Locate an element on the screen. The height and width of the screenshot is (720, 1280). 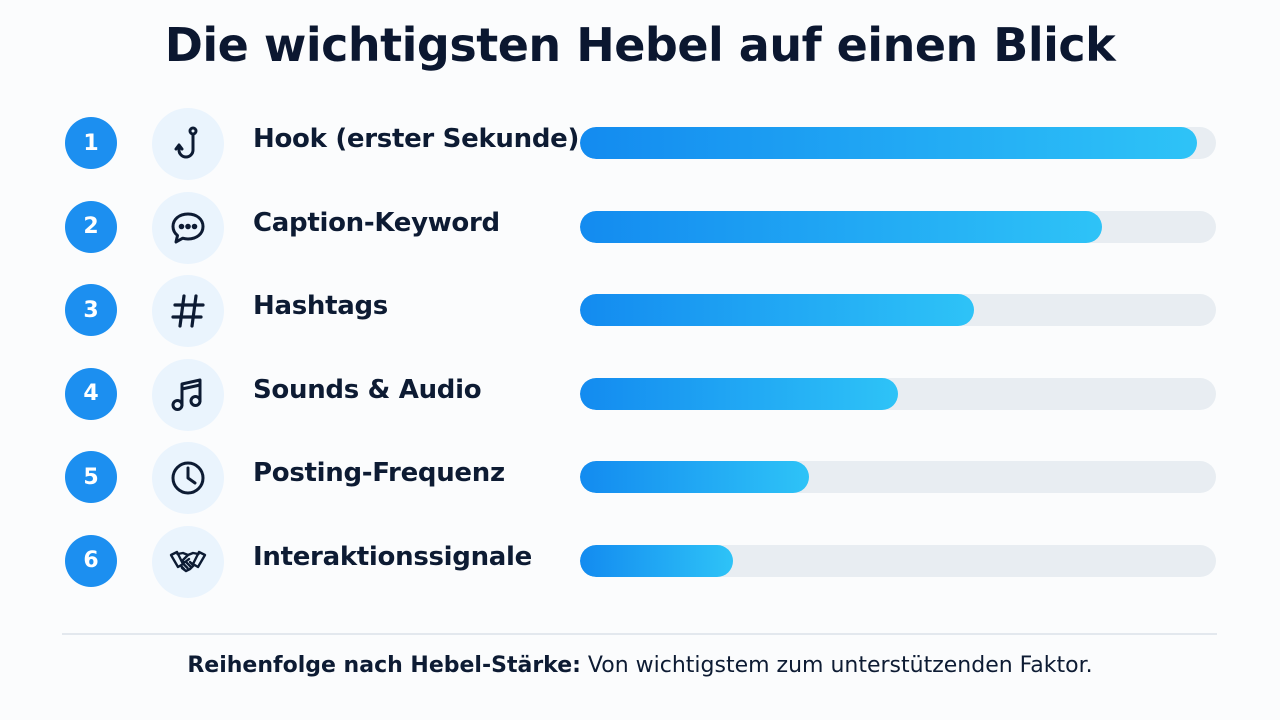
lever-label: Posting-Frequenz is located at coordinates (379, 473).